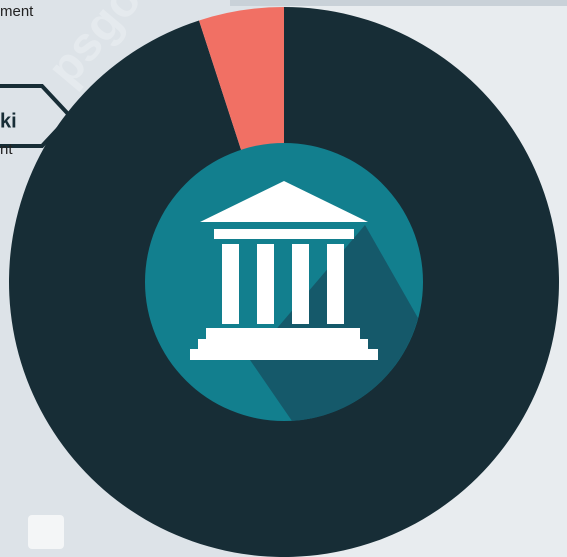  Describe the element at coordinates (17, 11) in the screenshot. I see `top-label: ment` at that location.